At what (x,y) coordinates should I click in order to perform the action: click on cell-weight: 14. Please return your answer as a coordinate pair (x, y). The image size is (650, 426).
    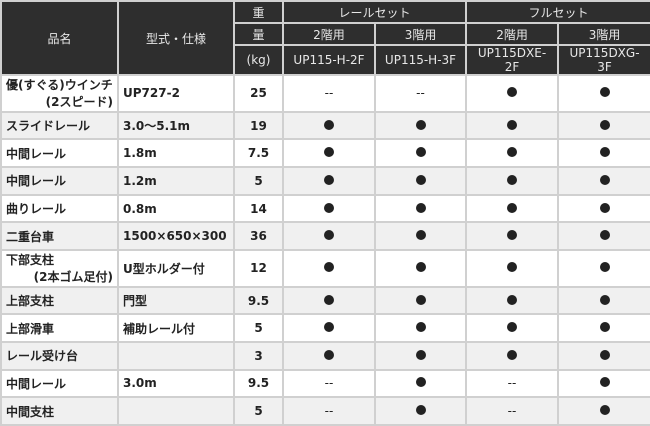
    Looking at the image, I should click on (258, 208).